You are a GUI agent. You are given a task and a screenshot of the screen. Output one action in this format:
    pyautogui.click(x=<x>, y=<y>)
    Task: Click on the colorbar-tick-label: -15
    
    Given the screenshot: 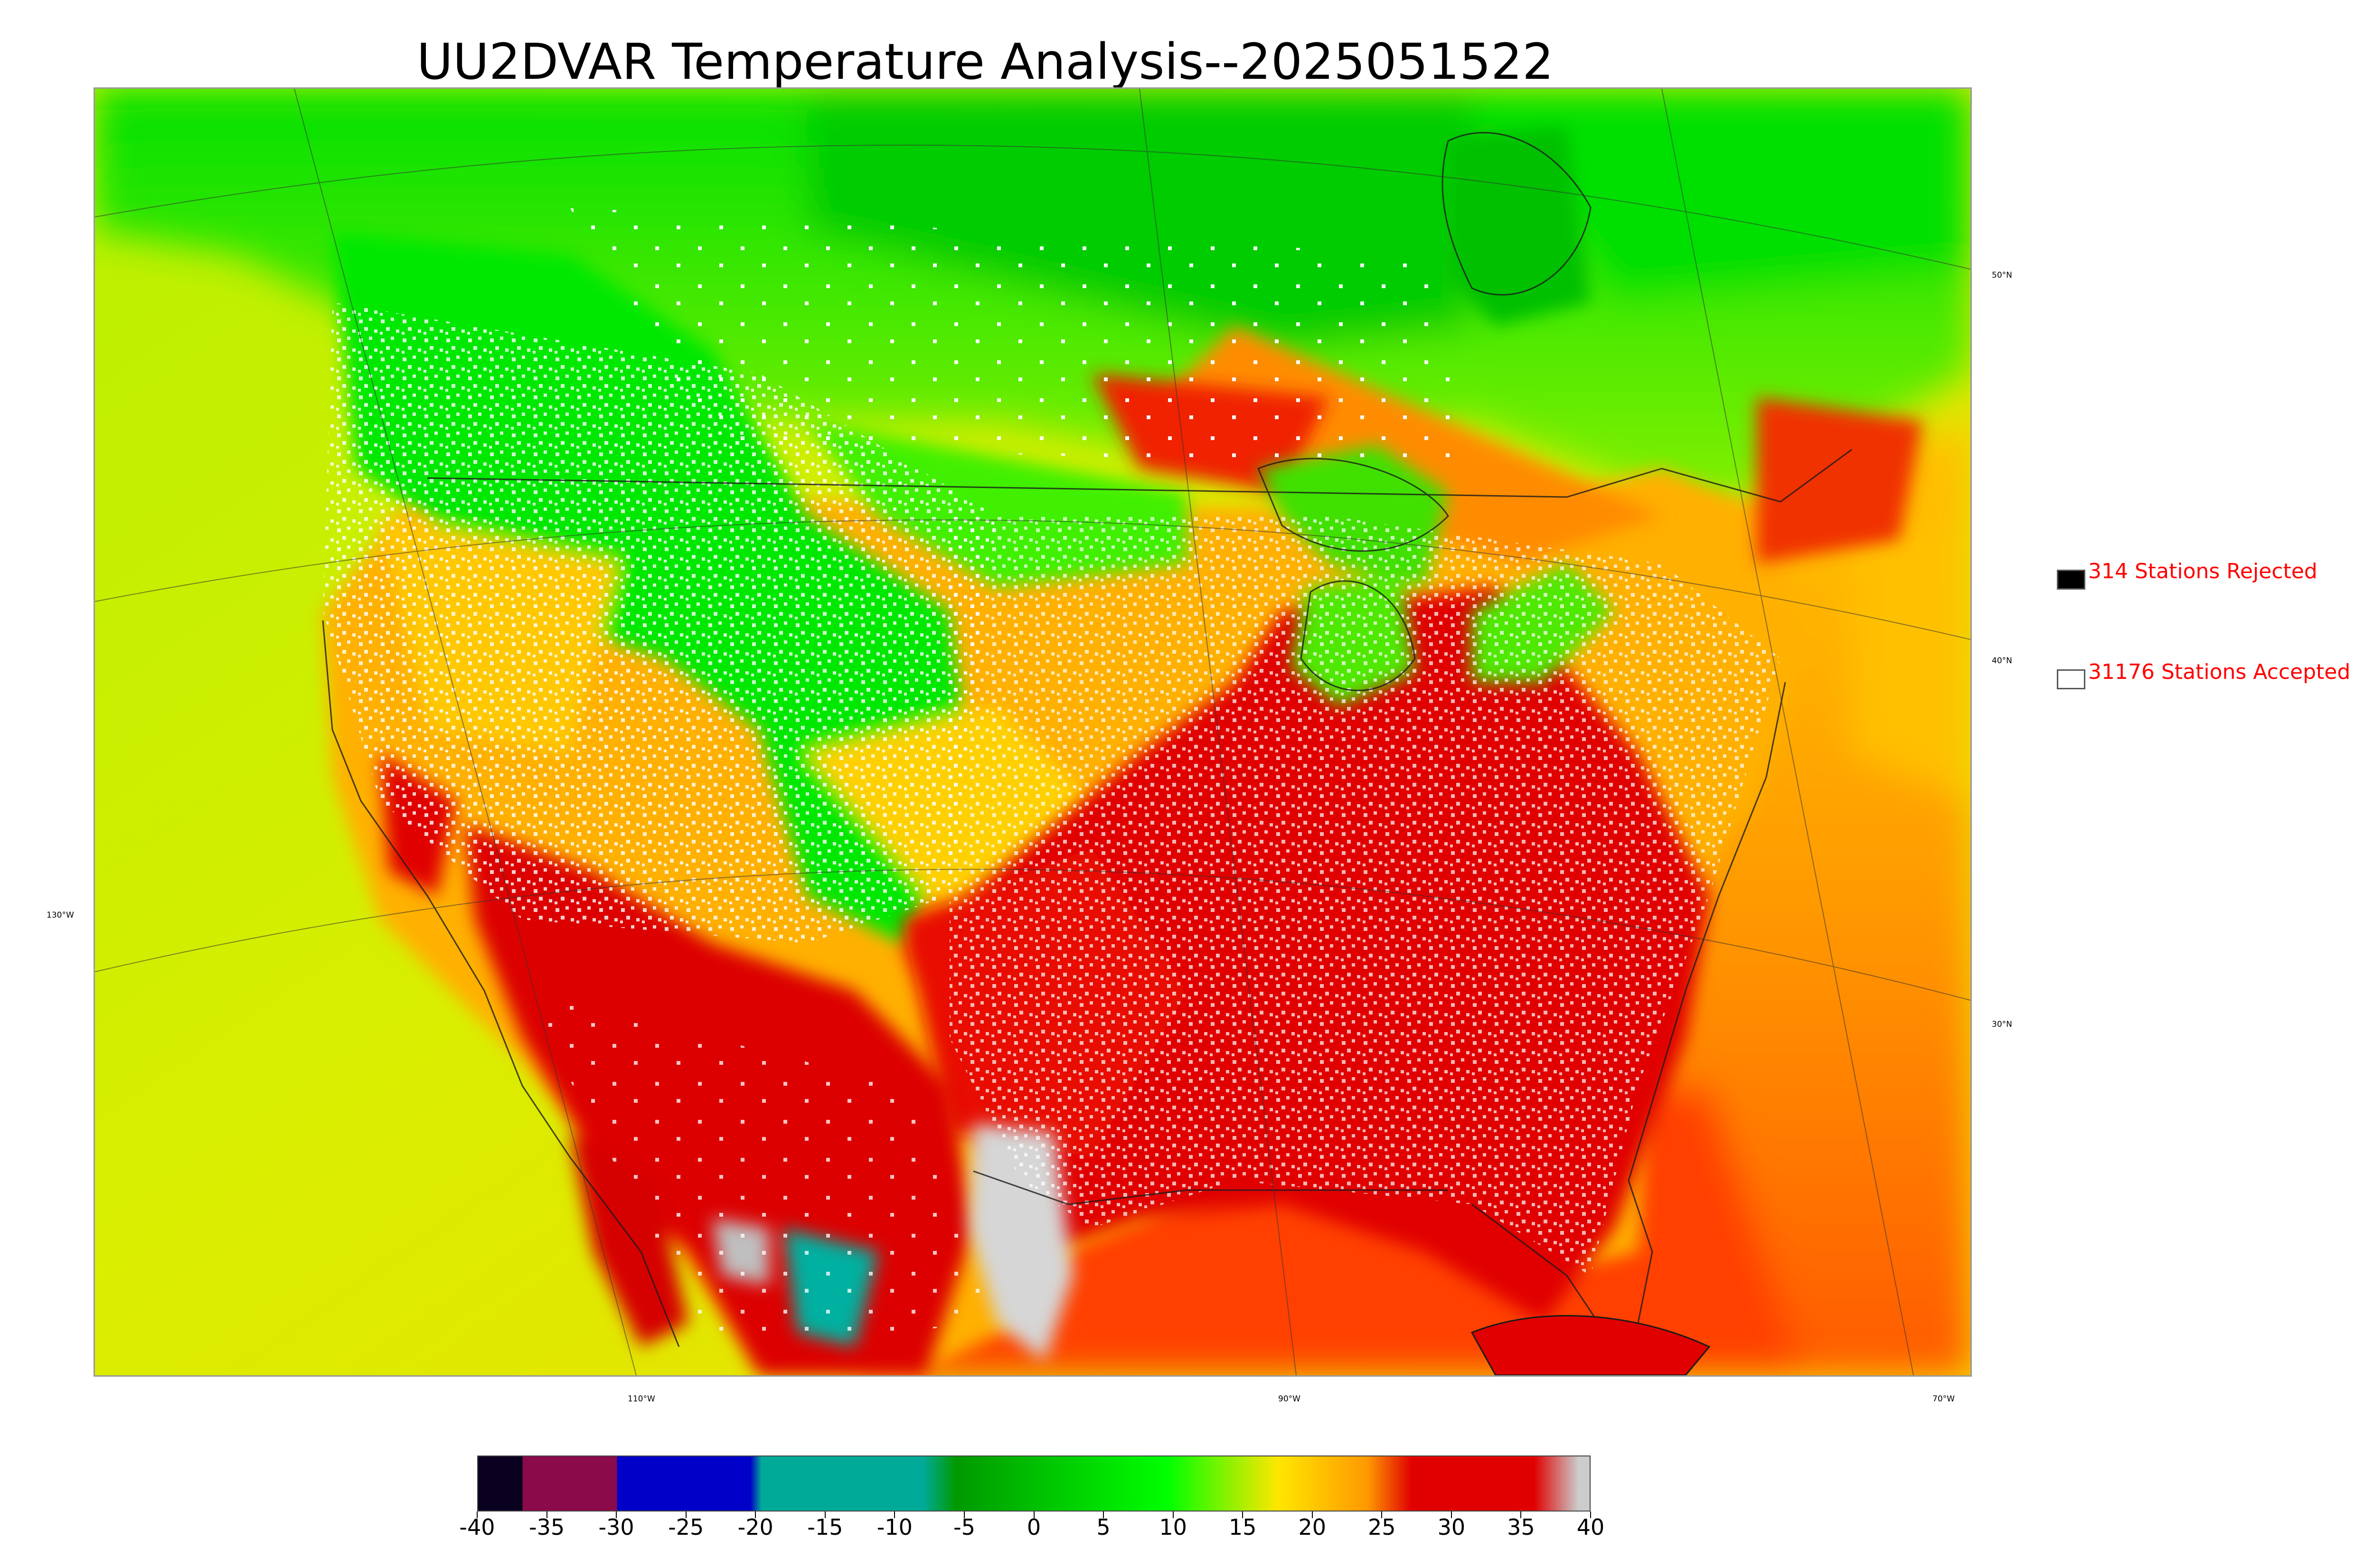 What is the action you would take?
    pyautogui.click(x=825, y=1527)
    